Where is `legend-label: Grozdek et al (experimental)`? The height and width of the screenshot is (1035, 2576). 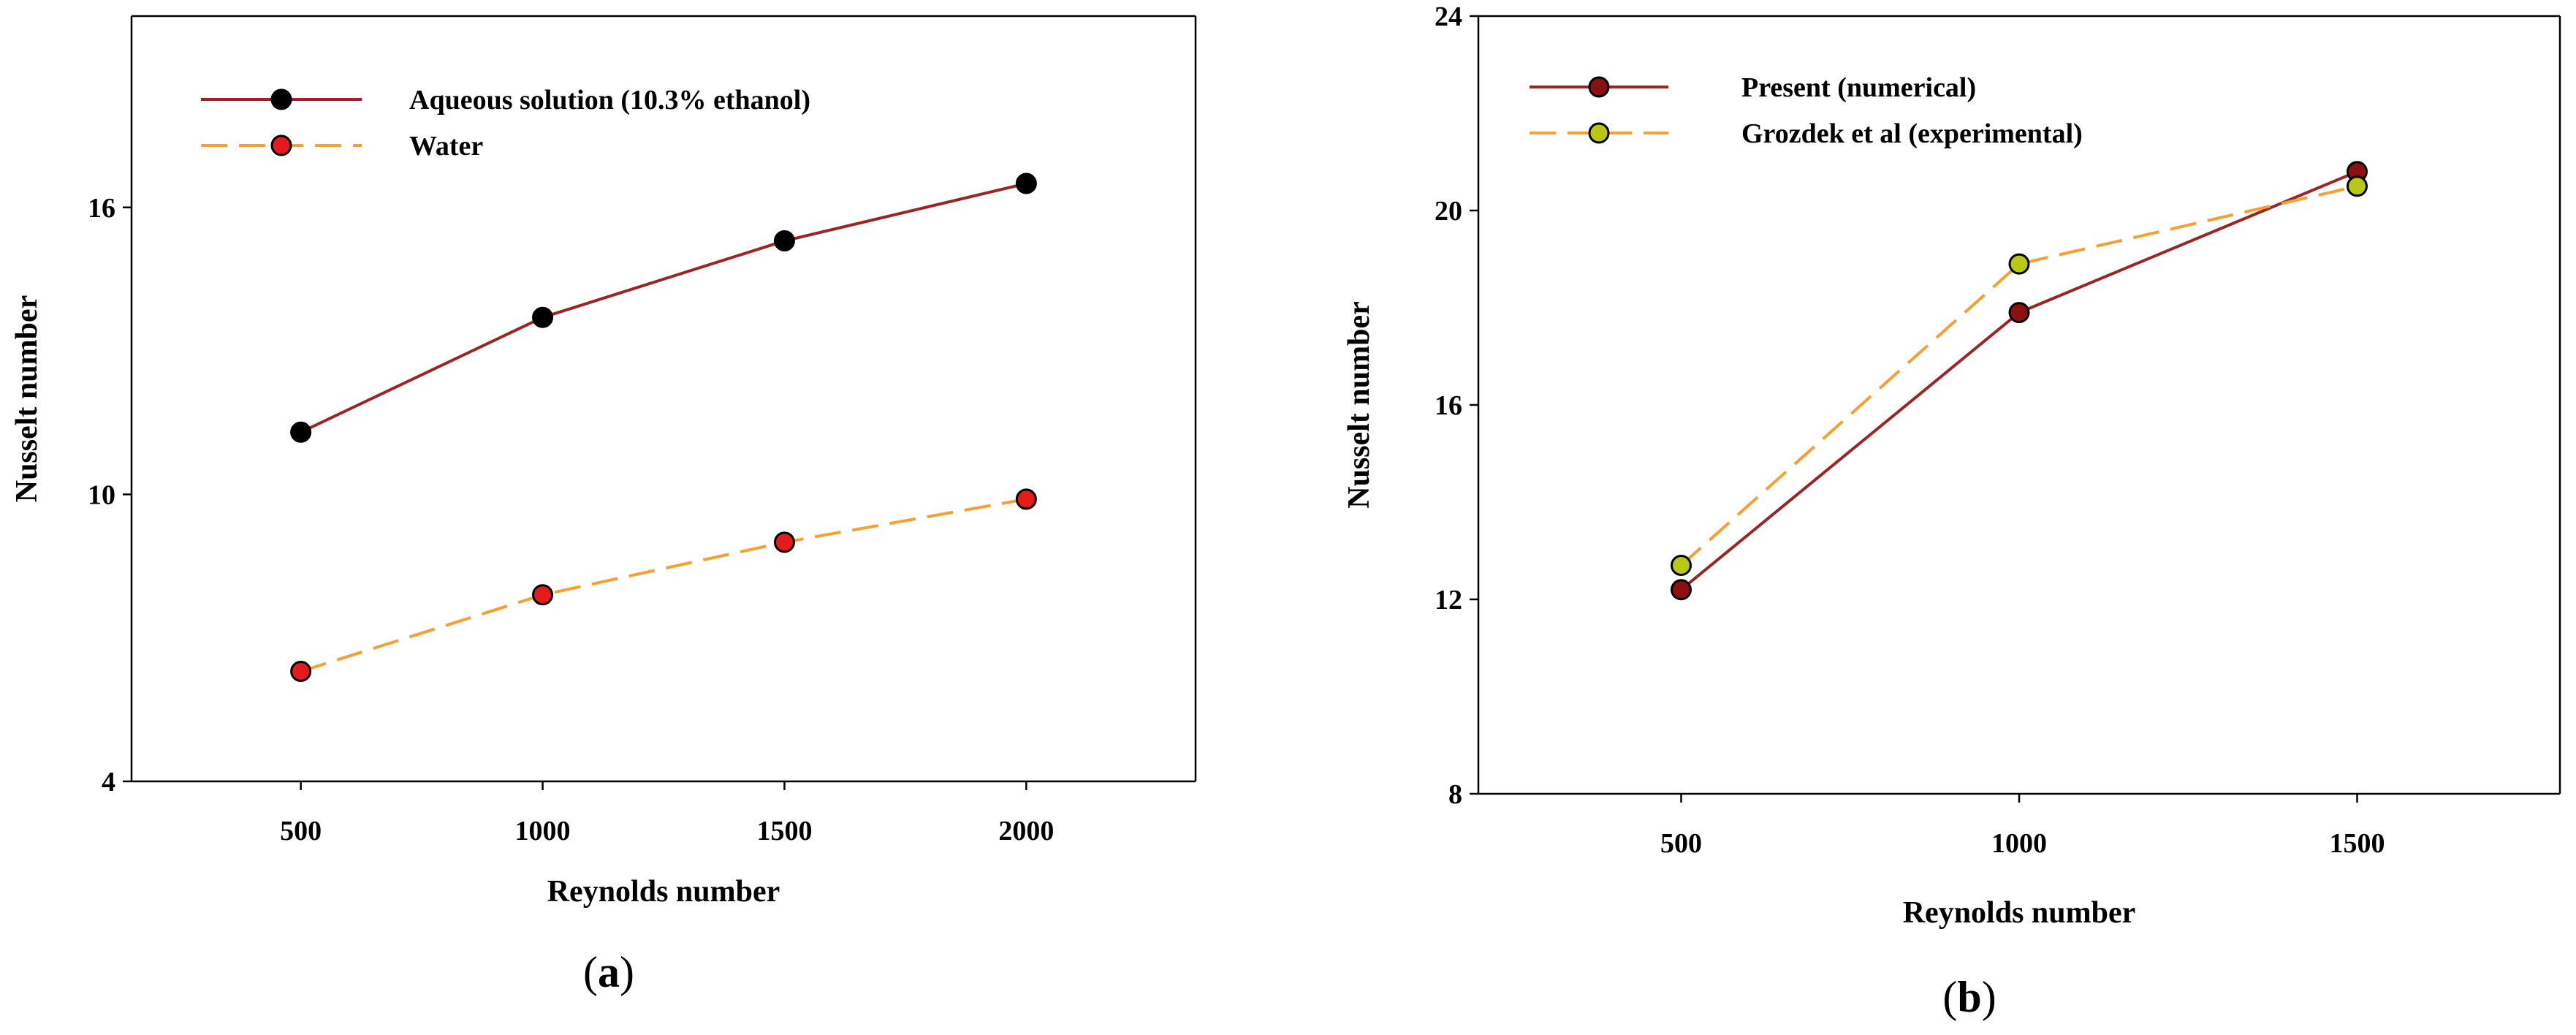
legend-label: Grozdek et al (experimental) is located at coordinates (1912, 133).